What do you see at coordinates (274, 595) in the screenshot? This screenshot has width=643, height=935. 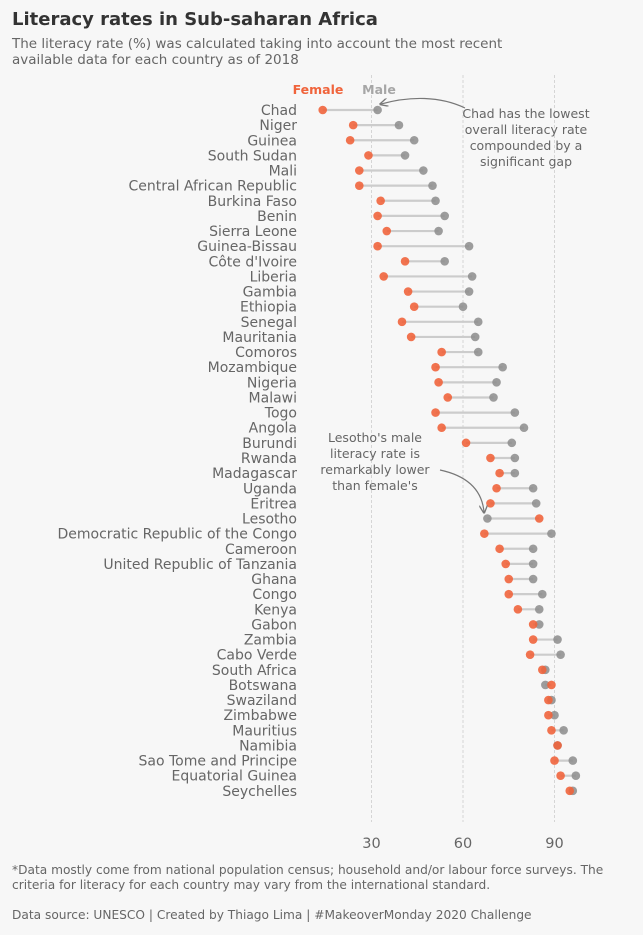 I see `country-label: Congo` at bounding box center [274, 595].